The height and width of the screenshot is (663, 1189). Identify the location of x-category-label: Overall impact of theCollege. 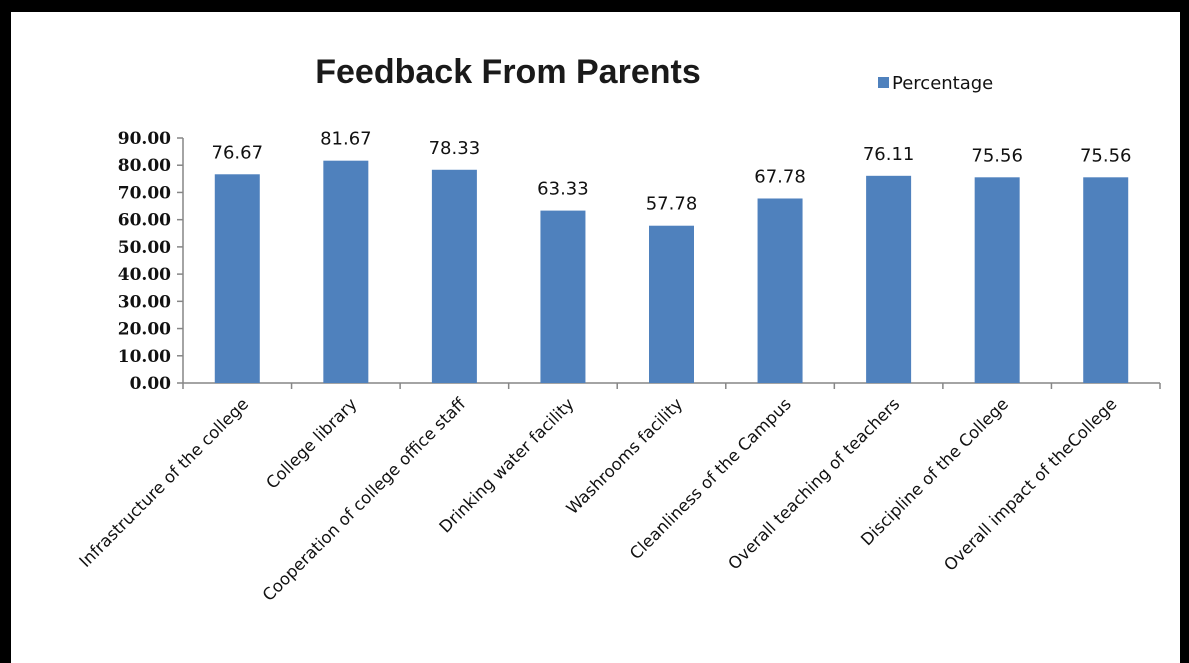
(1030, 484).